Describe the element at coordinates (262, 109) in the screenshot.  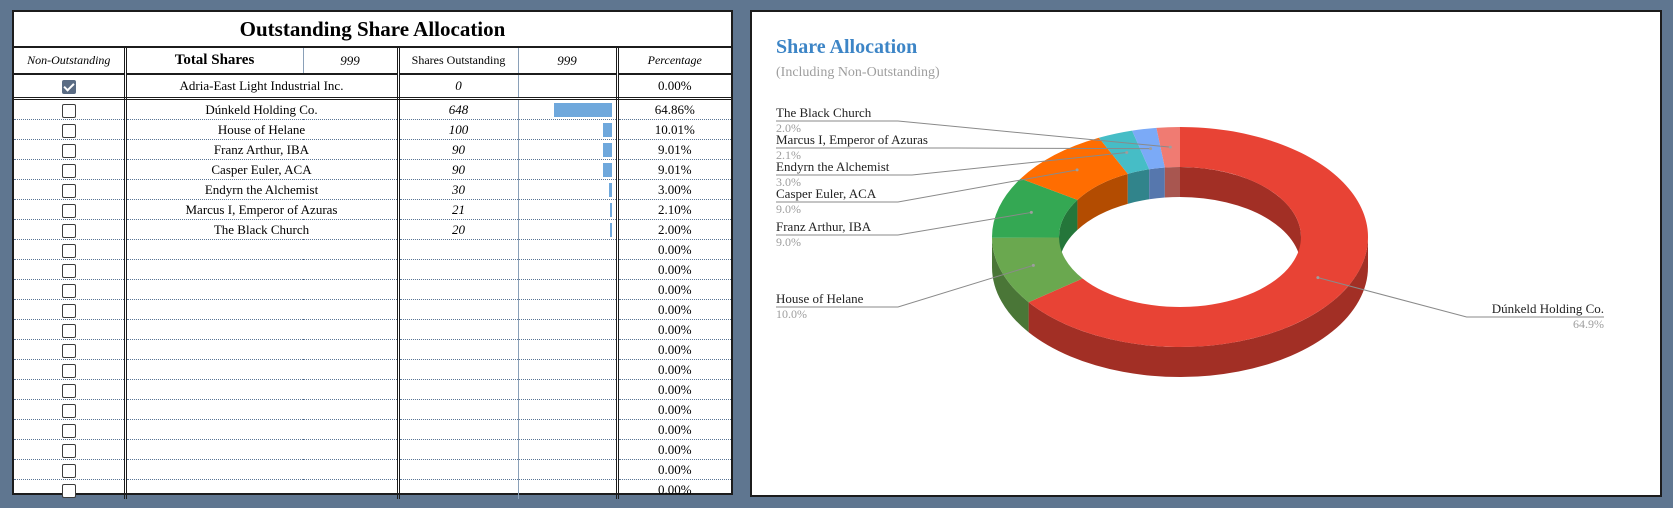
I see `holder-name-cell: Dúnkeld Holding Co.` at that location.